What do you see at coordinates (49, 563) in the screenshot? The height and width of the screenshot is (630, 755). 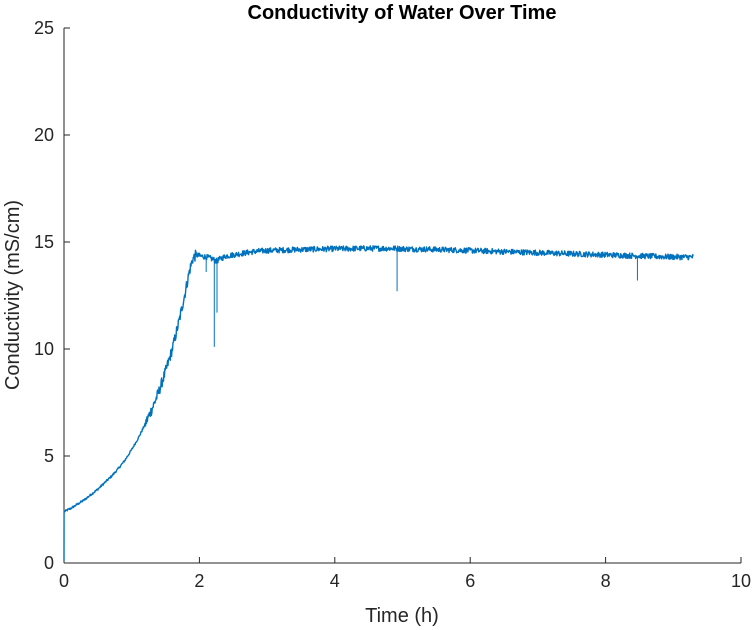 I see `y-tick-label: 0` at bounding box center [49, 563].